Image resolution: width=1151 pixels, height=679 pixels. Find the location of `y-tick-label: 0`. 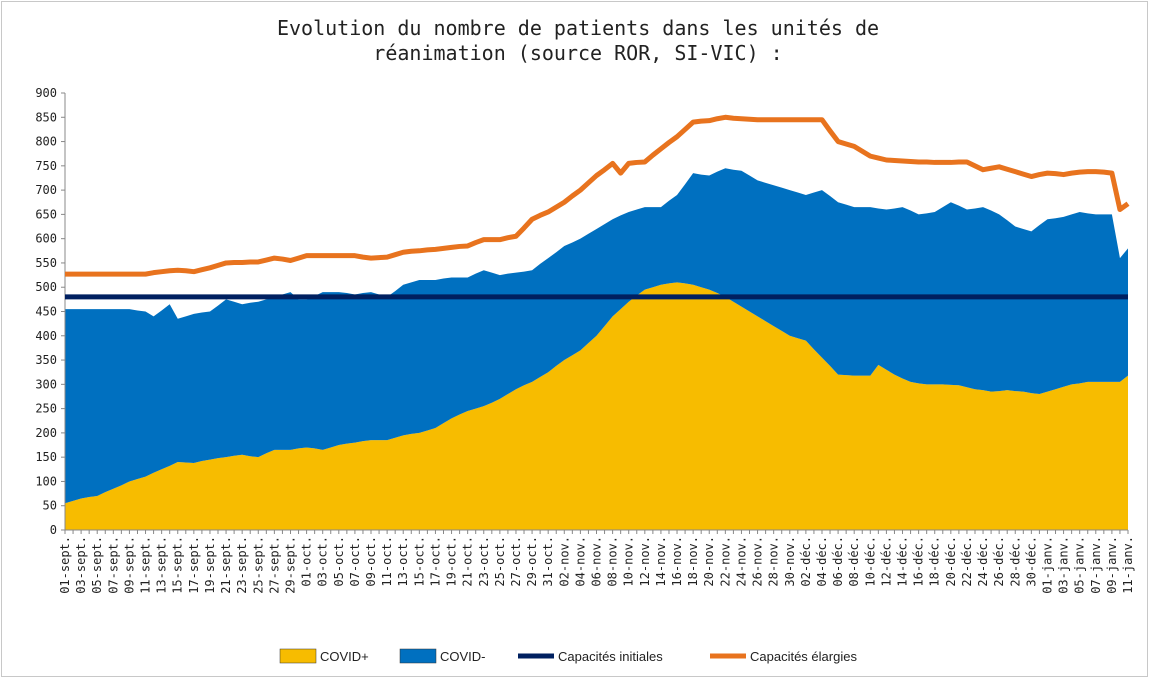

y-tick-label: 0 is located at coordinates (53, 530).